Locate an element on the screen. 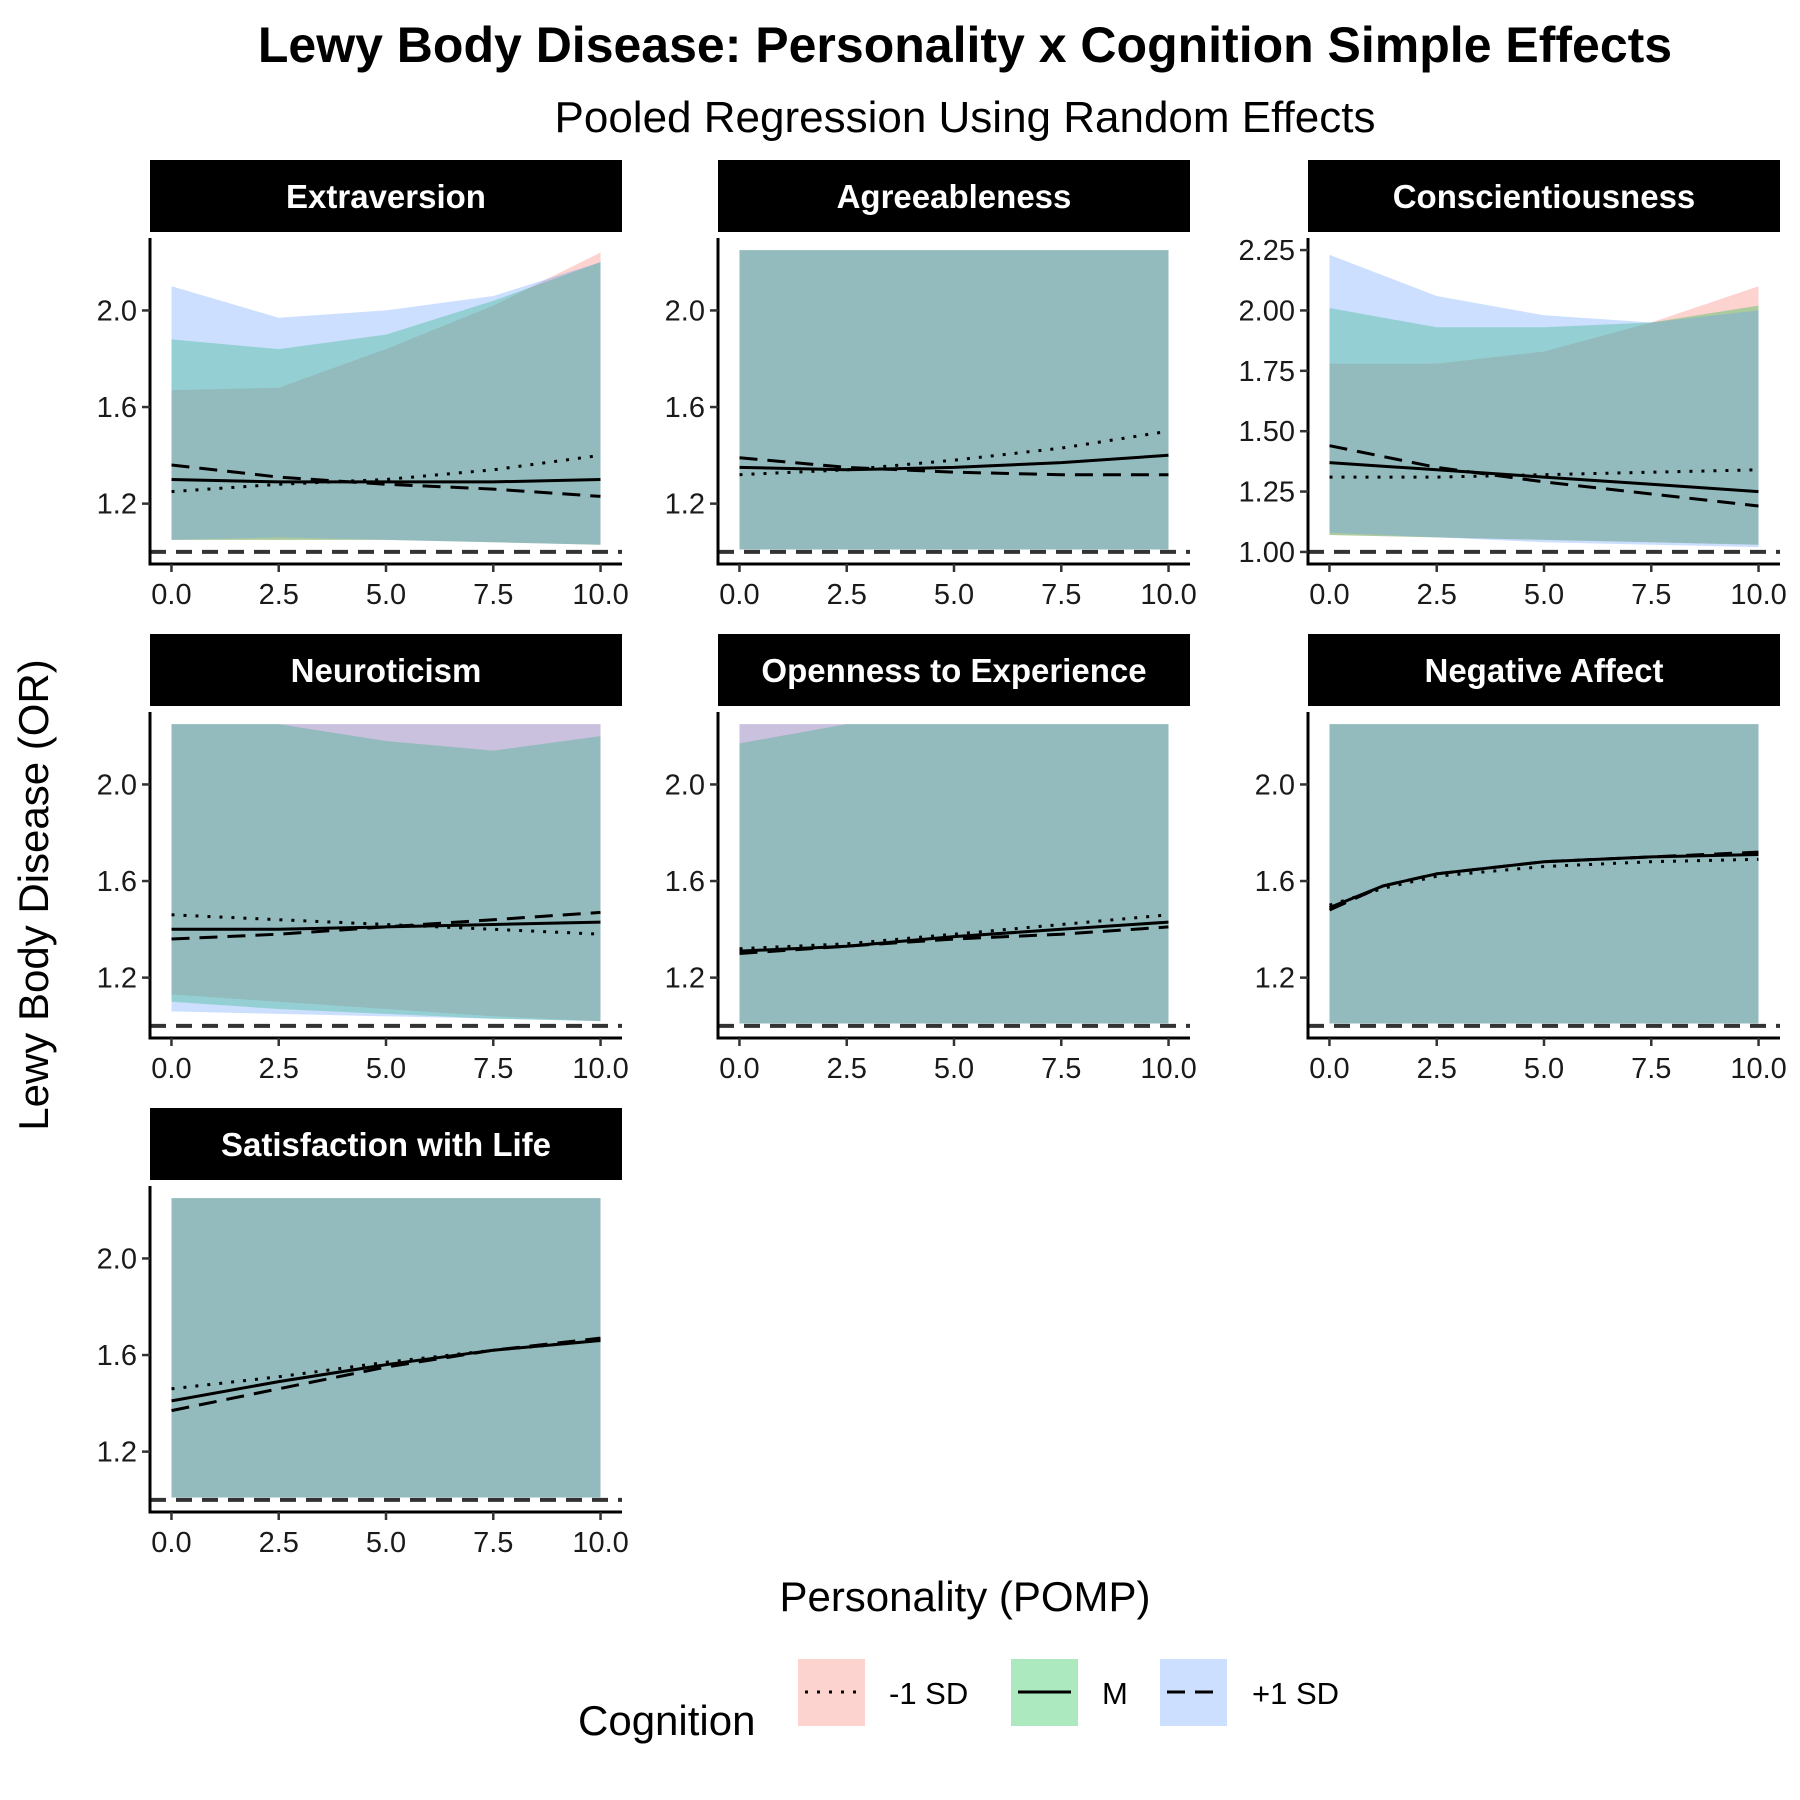 The width and height of the screenshot is (1800, 1800). y-tick-label: 2.25 is located at coordinates (1267, 251).